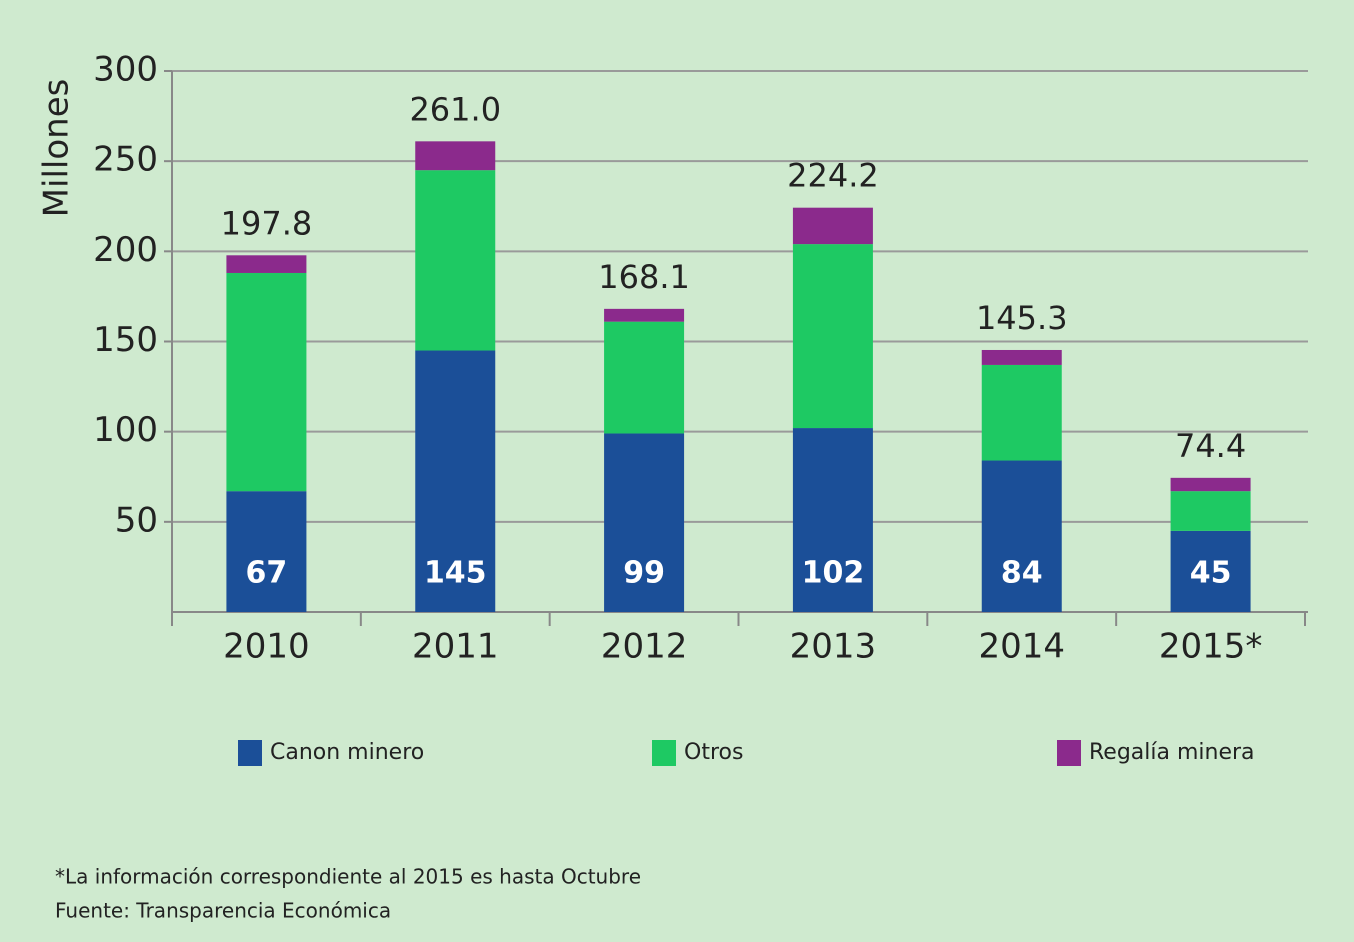 The height and width of the screenshot is (942, 1354). I want to click on x-tick-label: 2010, so click(266, 647).